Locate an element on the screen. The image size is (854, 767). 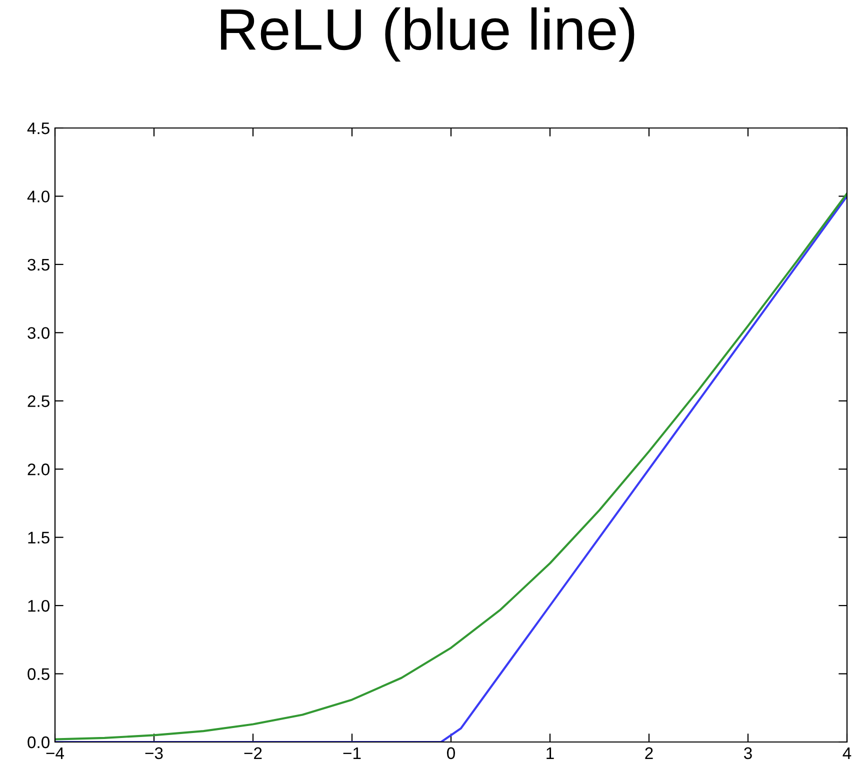
y-tick-label: 0.0 is located at coordinates (39, 742).